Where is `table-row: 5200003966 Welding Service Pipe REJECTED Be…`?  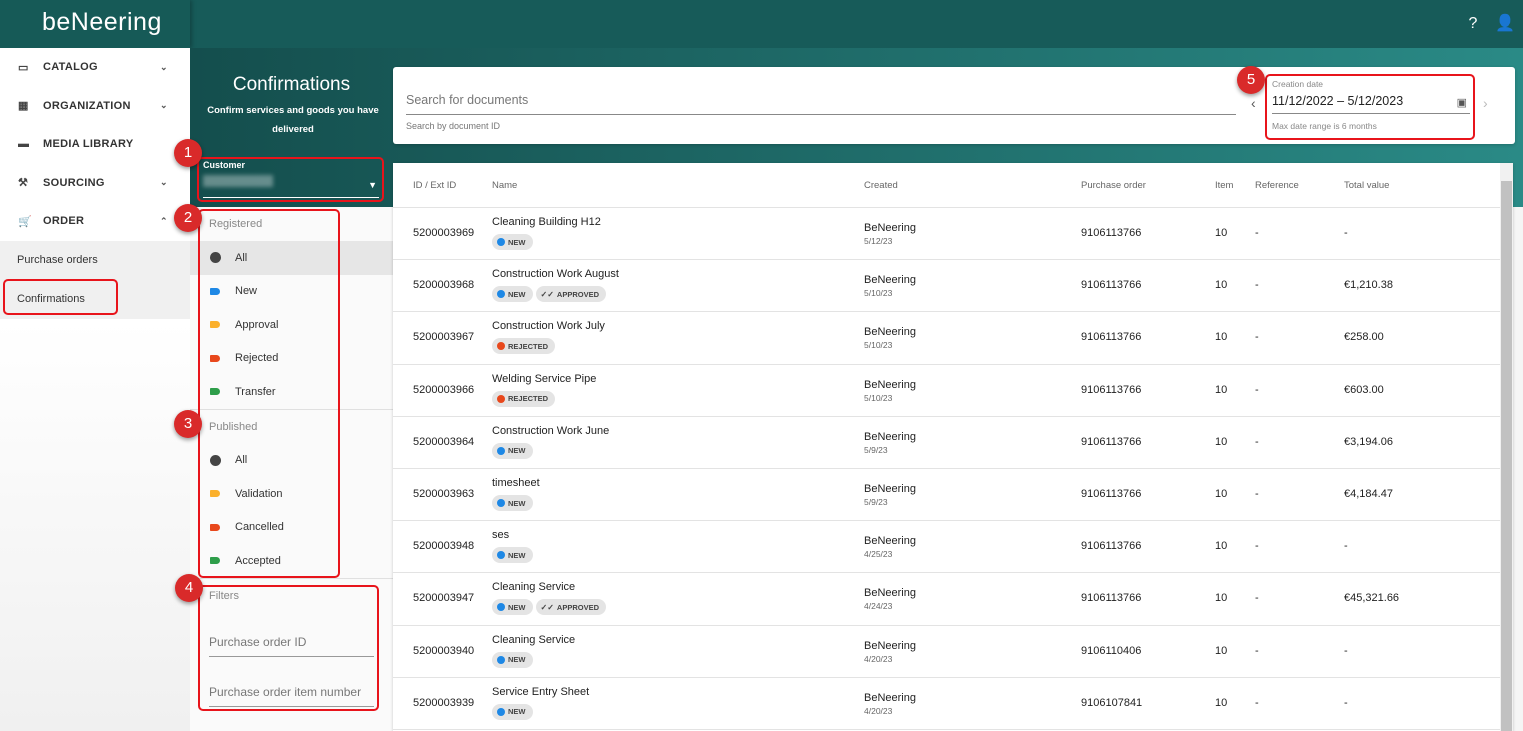 table-row: 5200003966 Welding Service Pipe REJECTED Be… is located at coordinates (946, 391).